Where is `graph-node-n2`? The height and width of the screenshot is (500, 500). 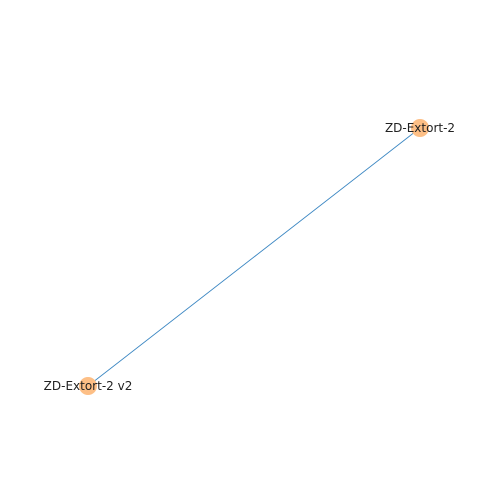
graph-node-n2 is located at coordinates (88, 386).